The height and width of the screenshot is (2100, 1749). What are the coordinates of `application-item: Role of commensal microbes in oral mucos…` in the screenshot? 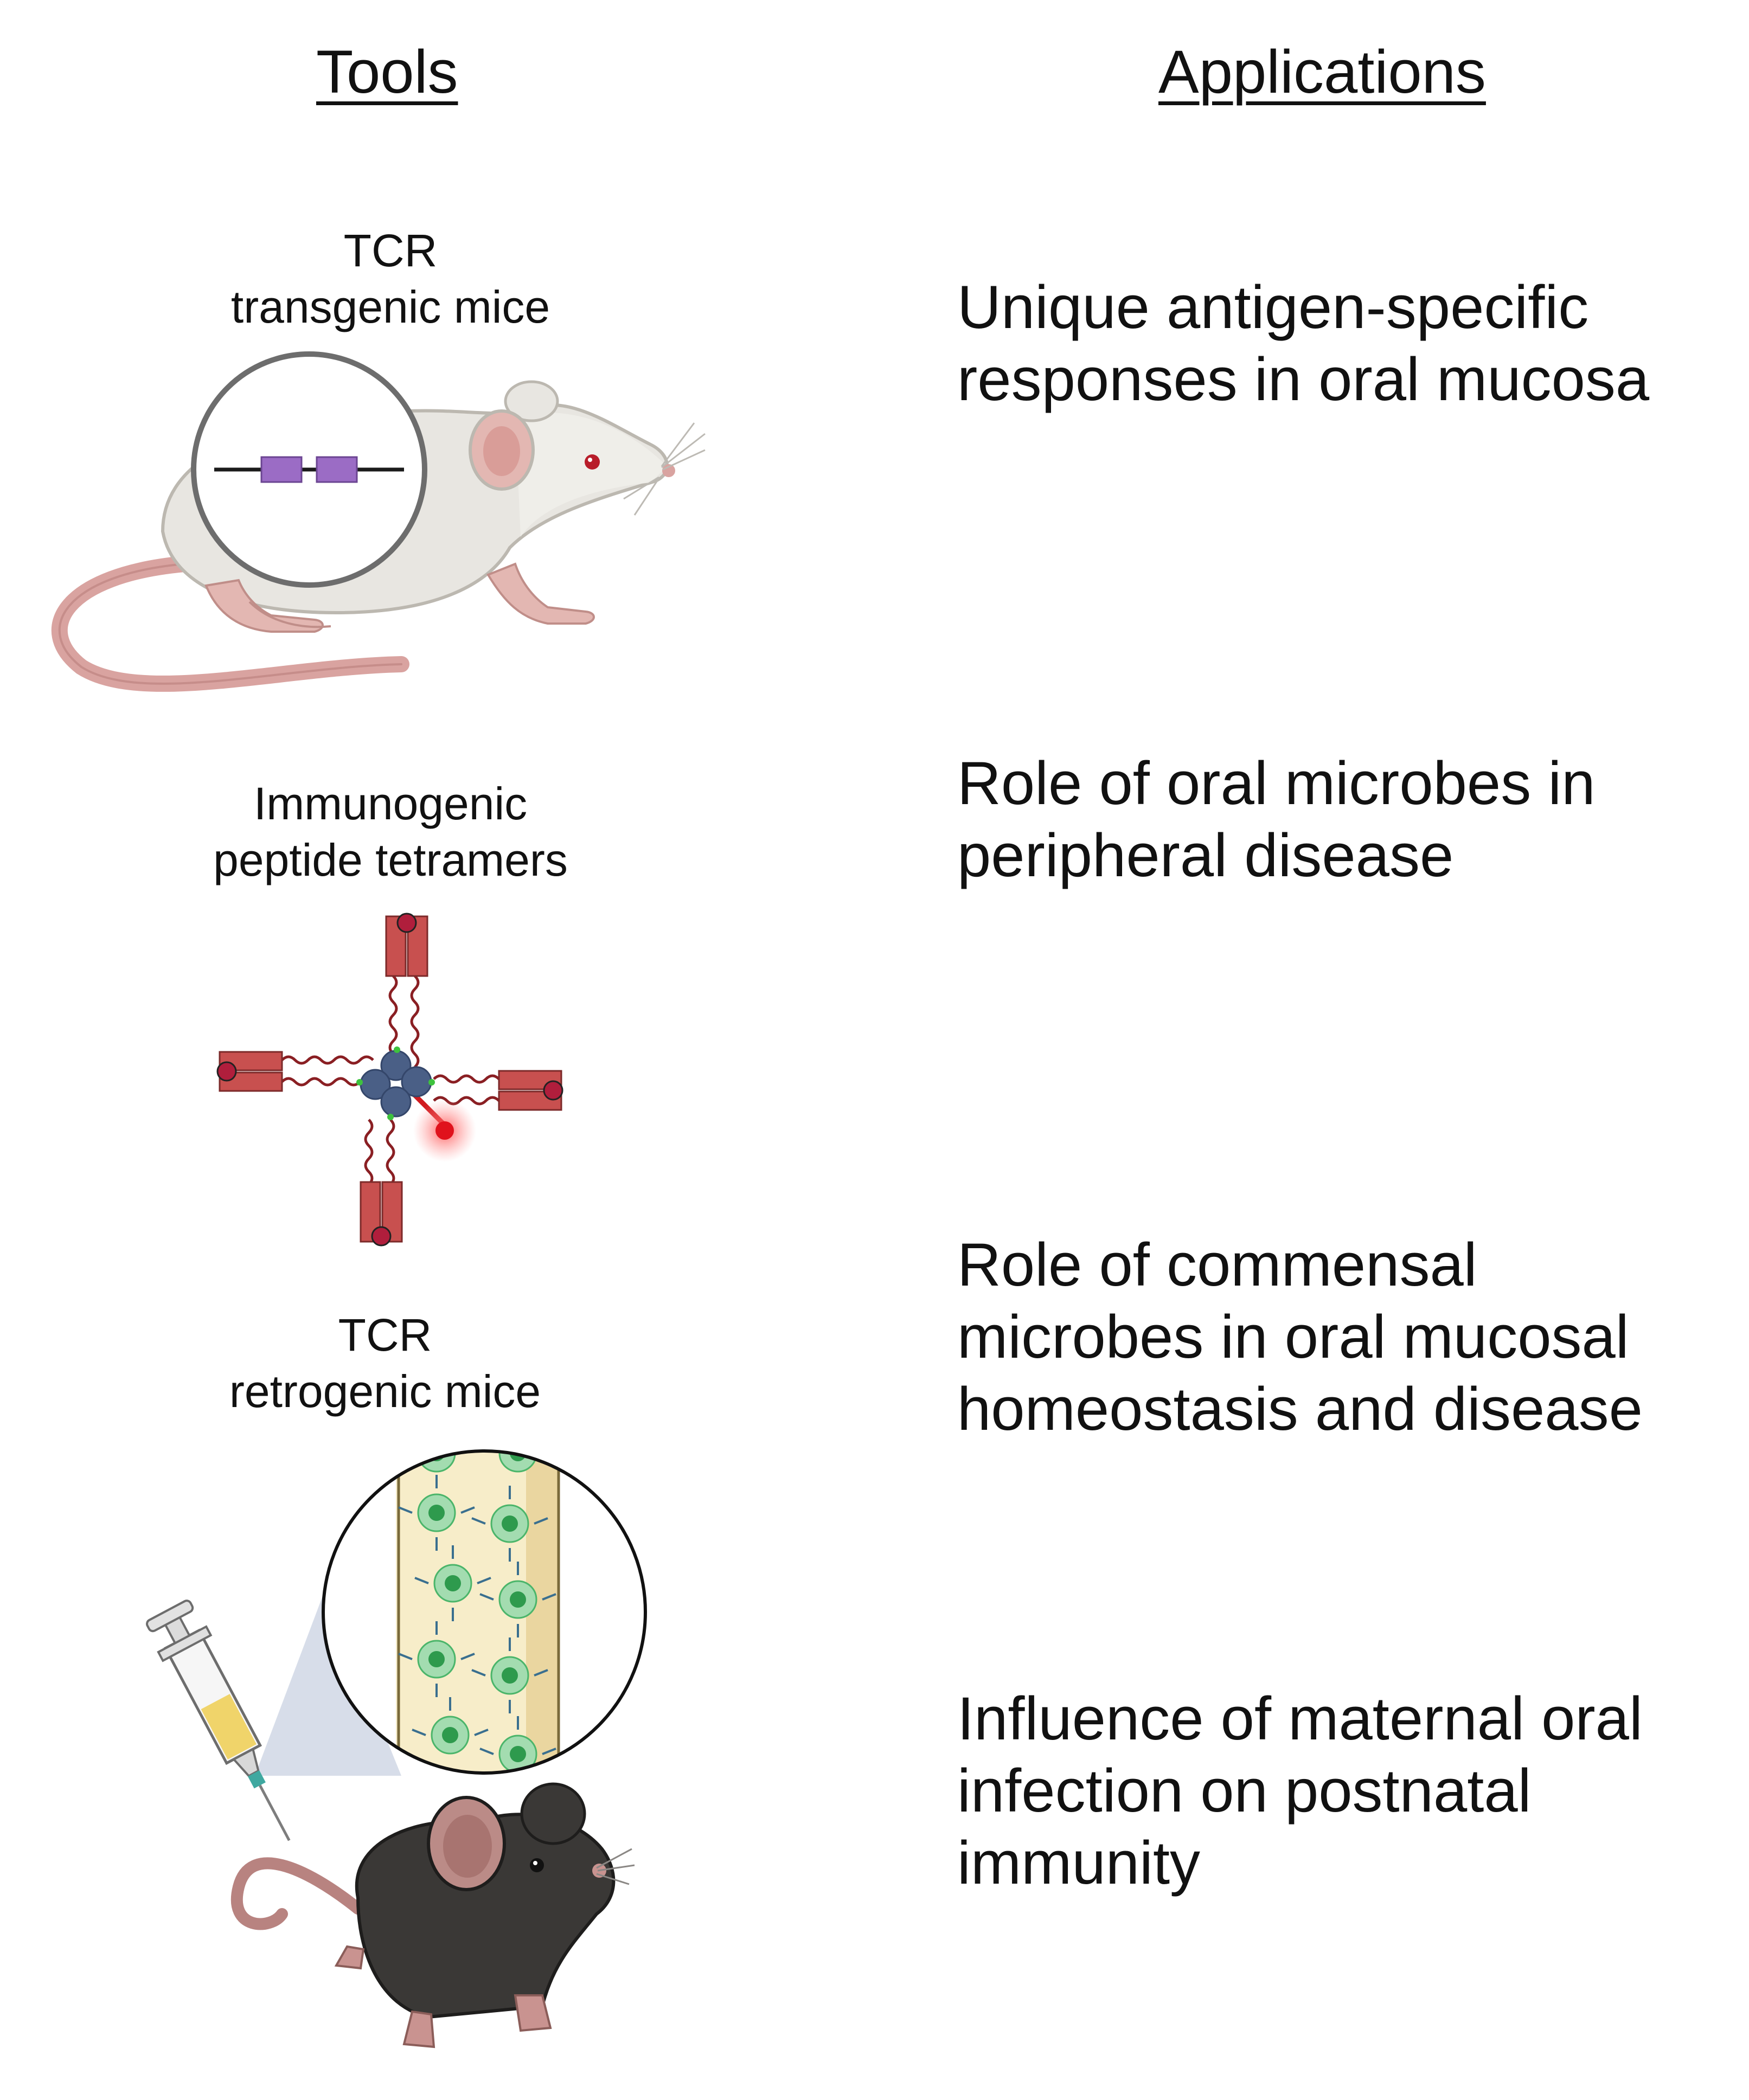 It's located at (1300, 1337).